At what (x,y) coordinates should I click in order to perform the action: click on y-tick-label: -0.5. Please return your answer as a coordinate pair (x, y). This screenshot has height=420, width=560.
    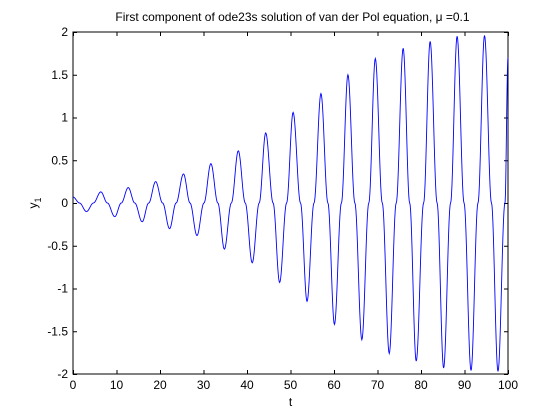
    Looking at the image, I should click on (57, 246).